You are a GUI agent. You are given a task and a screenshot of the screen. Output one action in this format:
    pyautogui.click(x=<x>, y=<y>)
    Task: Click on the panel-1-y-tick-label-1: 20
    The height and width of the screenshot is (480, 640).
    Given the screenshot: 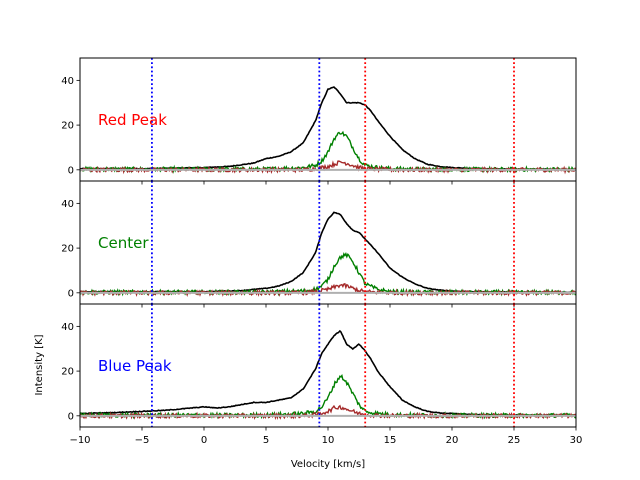 What is the action you would take?
    pyautogui.click(x=67, y=249)
    